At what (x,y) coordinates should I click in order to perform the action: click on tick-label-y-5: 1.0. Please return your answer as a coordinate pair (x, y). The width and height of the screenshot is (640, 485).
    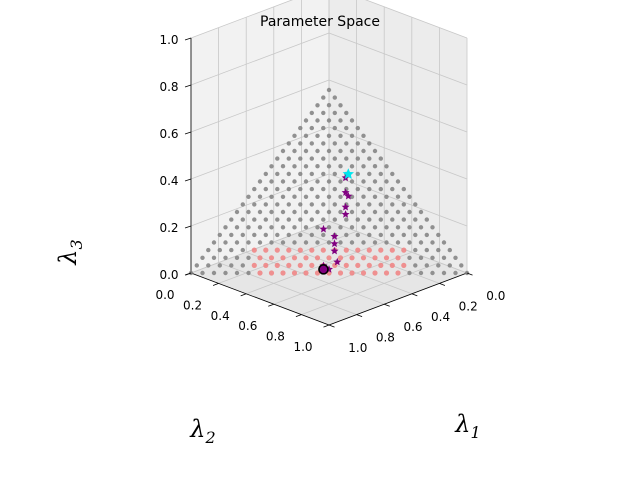
    Looking at the image, I should click on (302, 347).